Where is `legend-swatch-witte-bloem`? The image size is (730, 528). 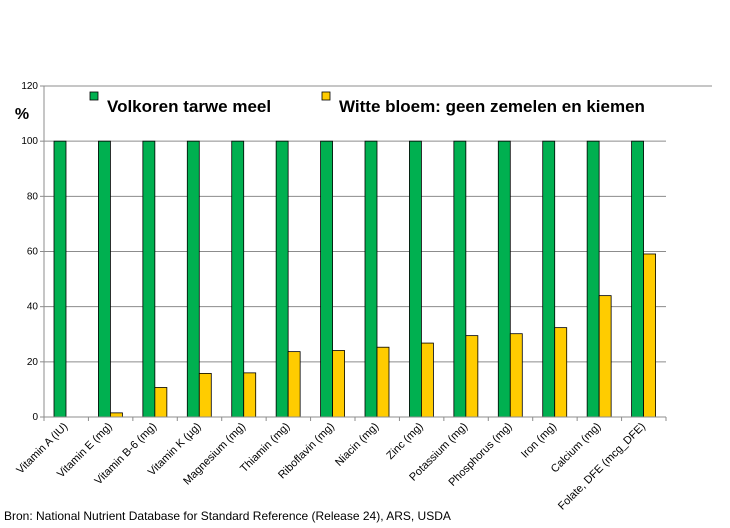 legend-swatch-witte-bloem is located at coordinates (326, 96).